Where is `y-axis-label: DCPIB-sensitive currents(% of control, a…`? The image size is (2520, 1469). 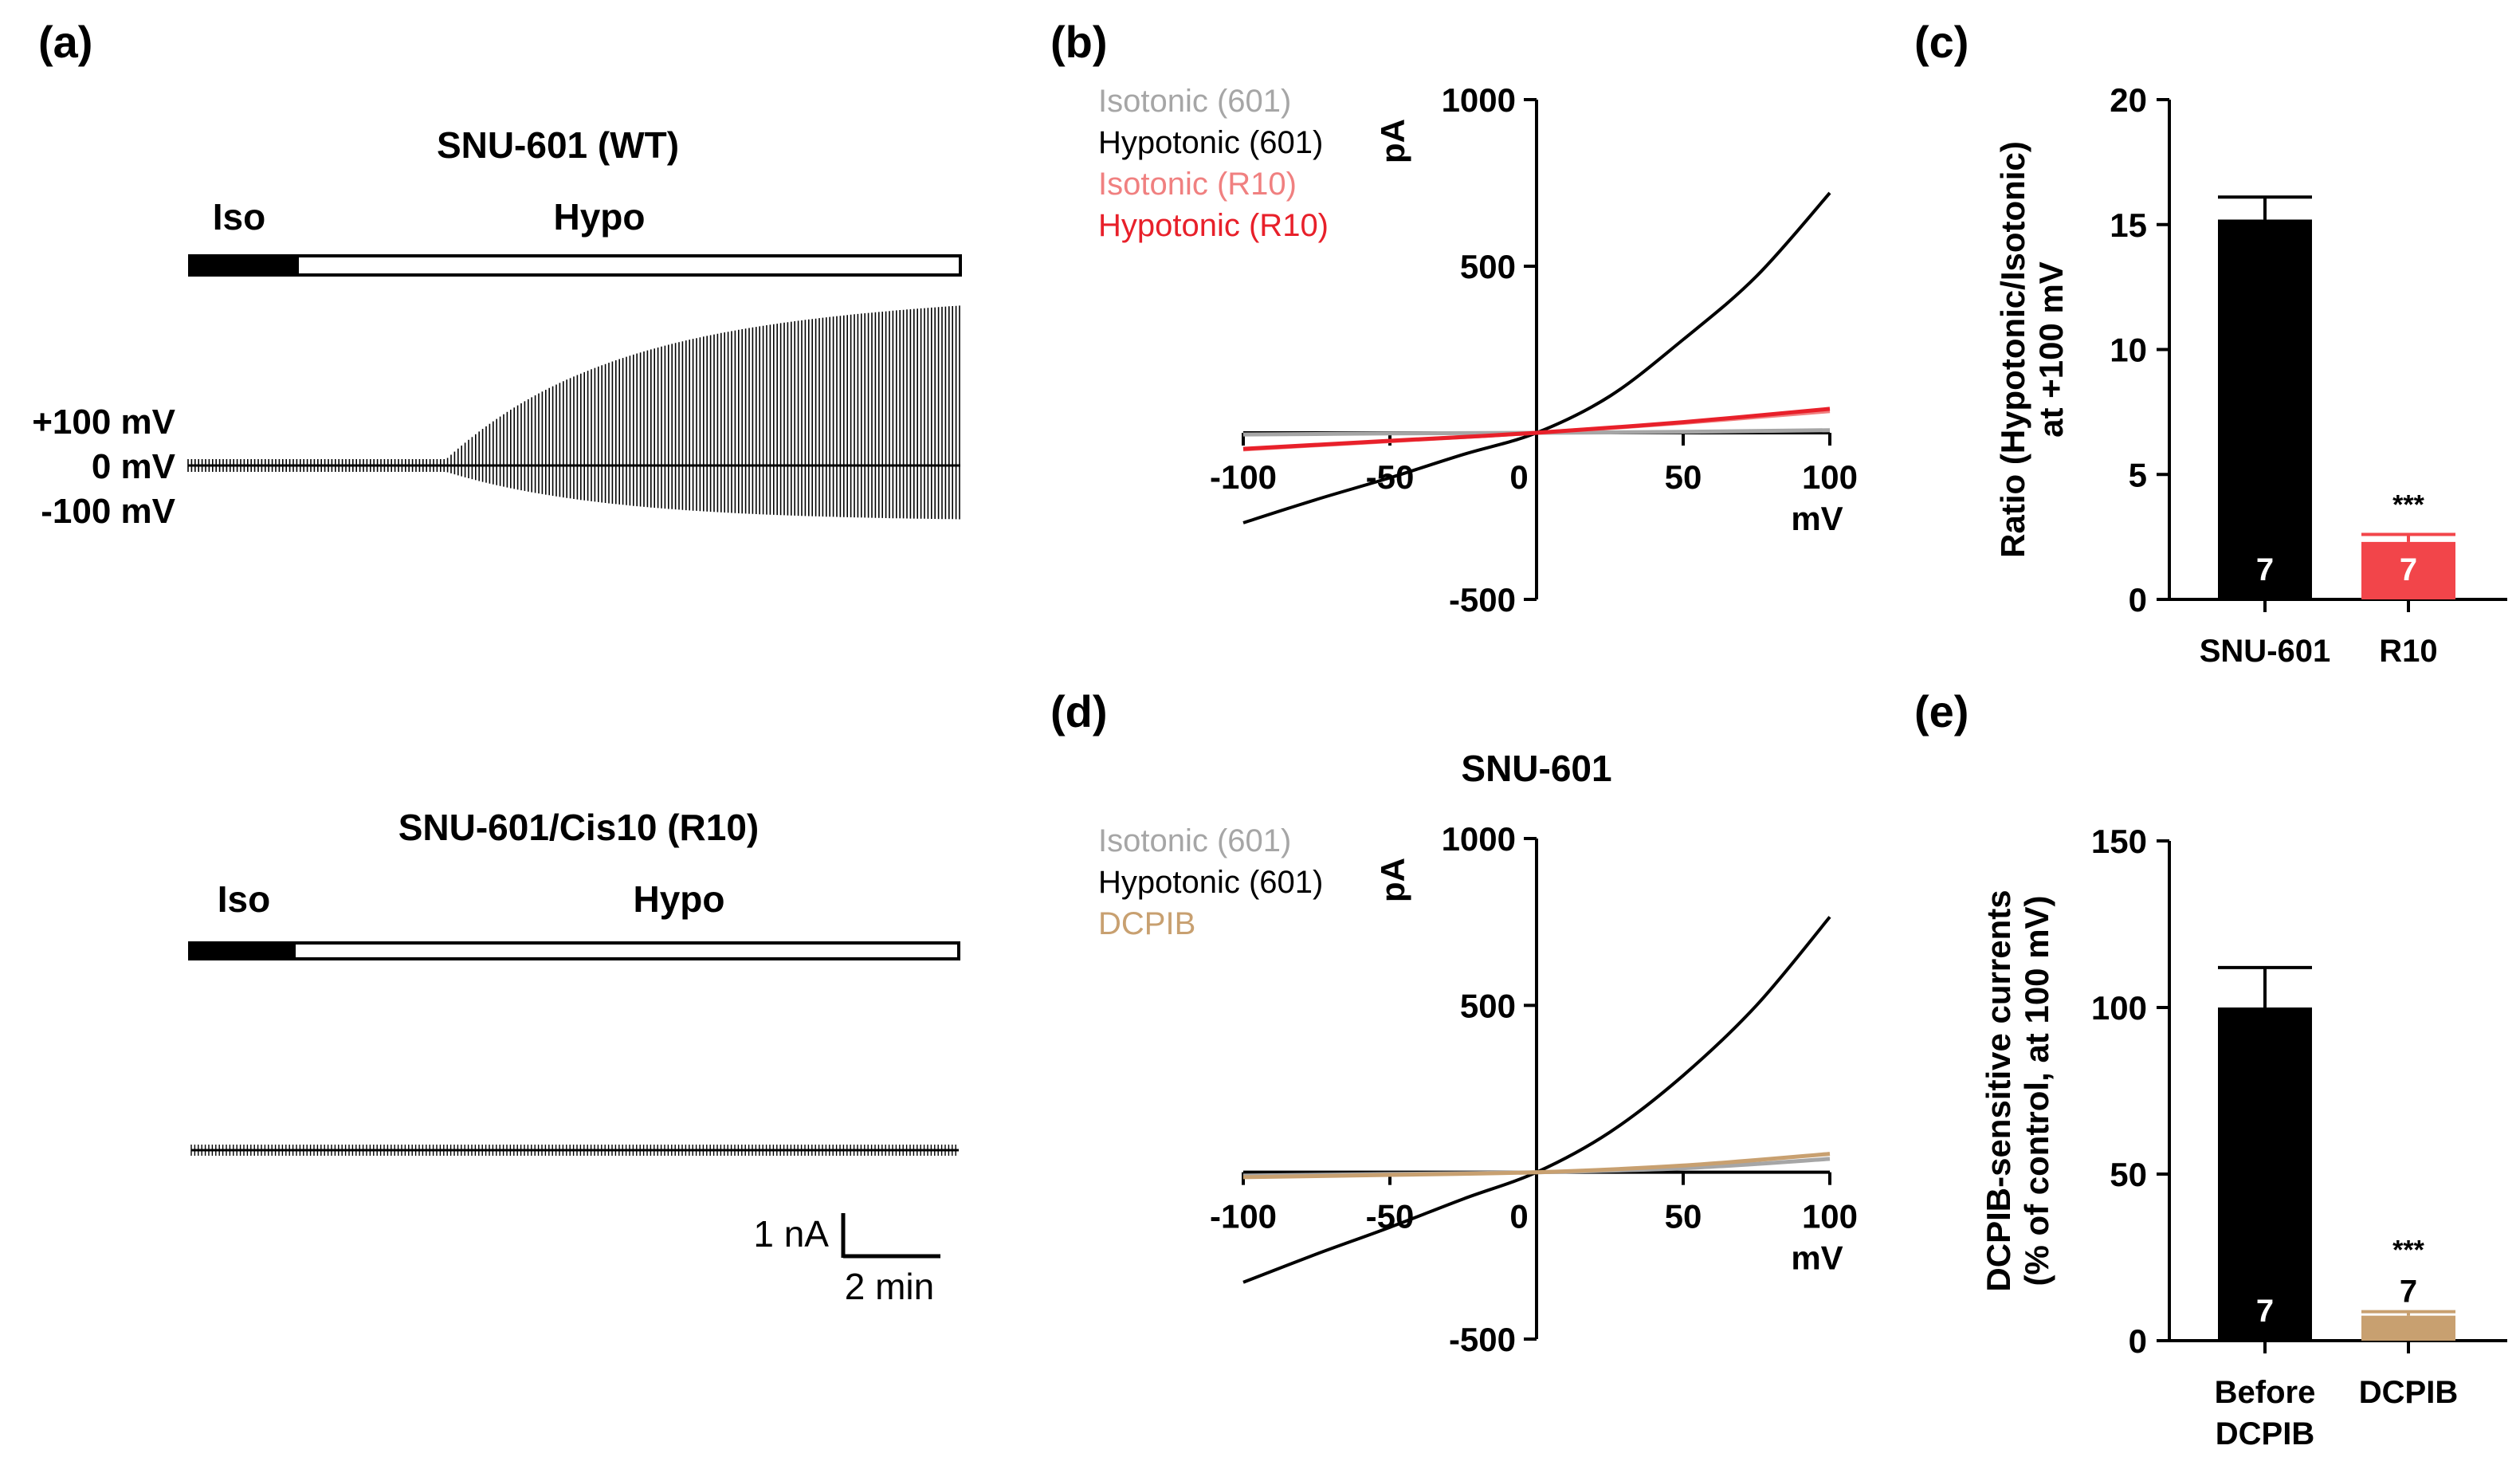
y-axis-label: DCPIB-sensitive currents(% of control, a… is located at coordinates (2017, 1090).